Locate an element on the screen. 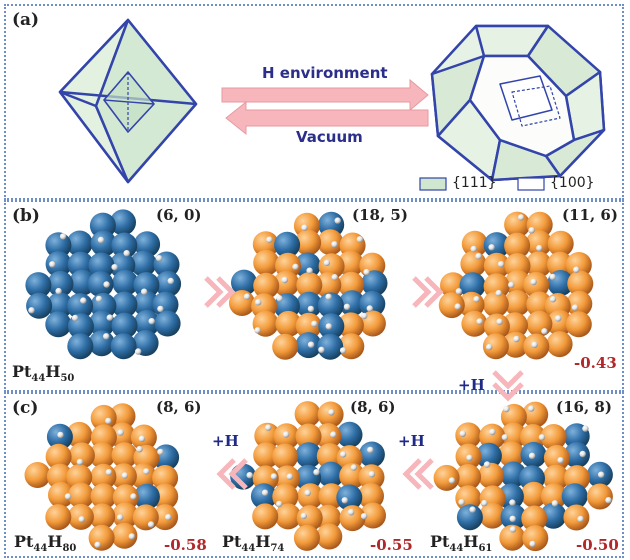  cluster-c2-formula: Pt44H74 is located at coordinates (253, 543).